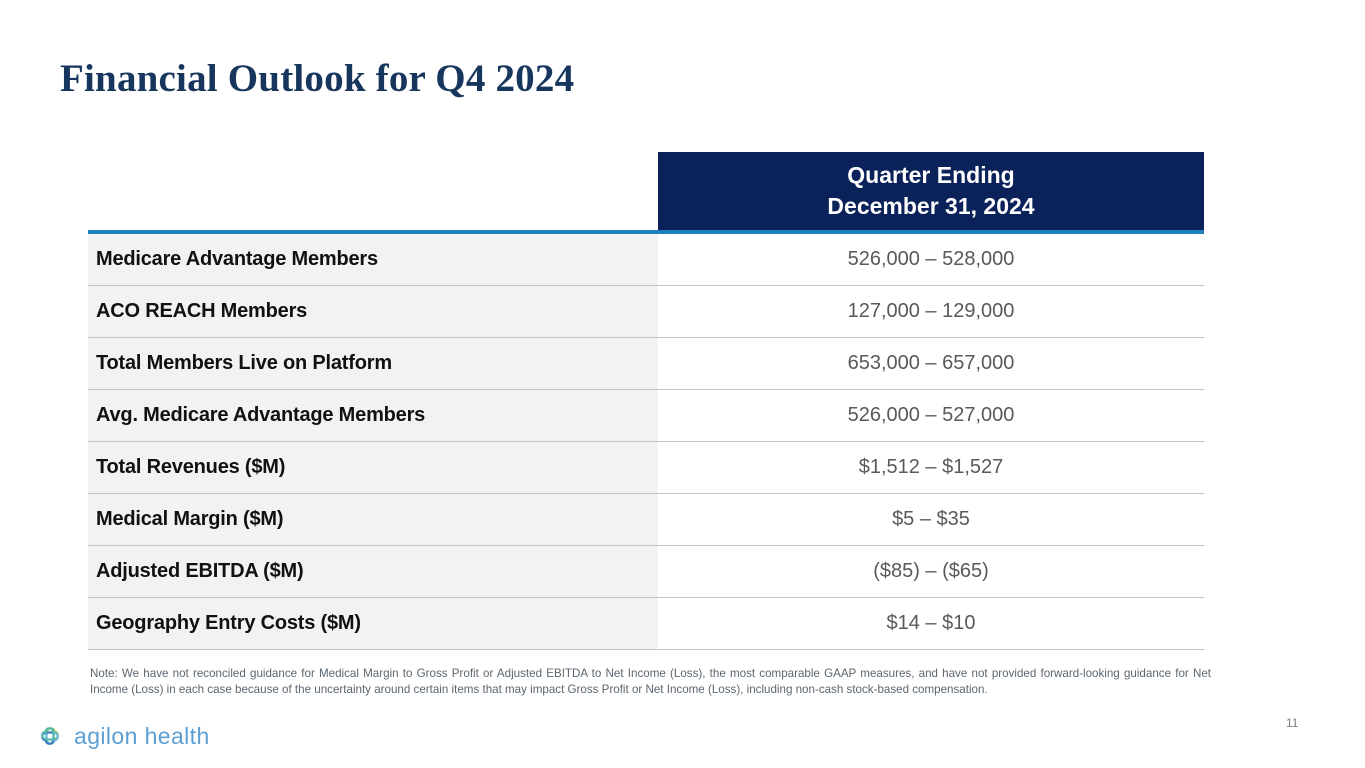  What do you see at coordinates (373, 191) in the screenshot?
I see `header-spacer` at bounding box center [373, 191].